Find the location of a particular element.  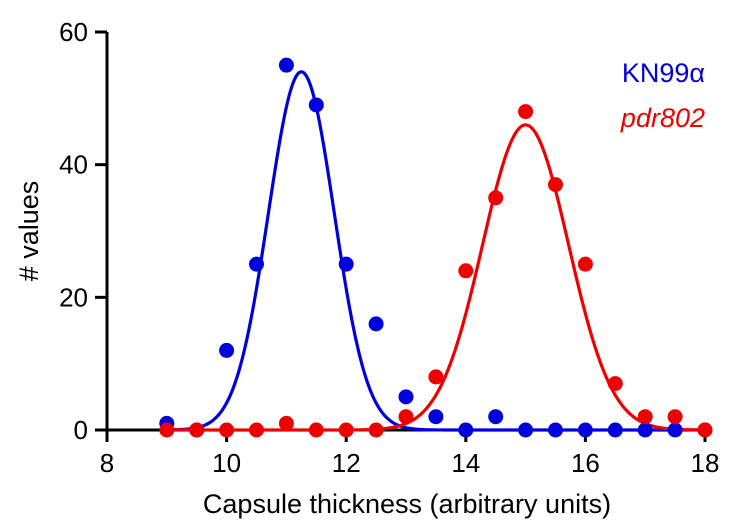

legend: KN99α pdr802 is located at coordinates (662, 95).